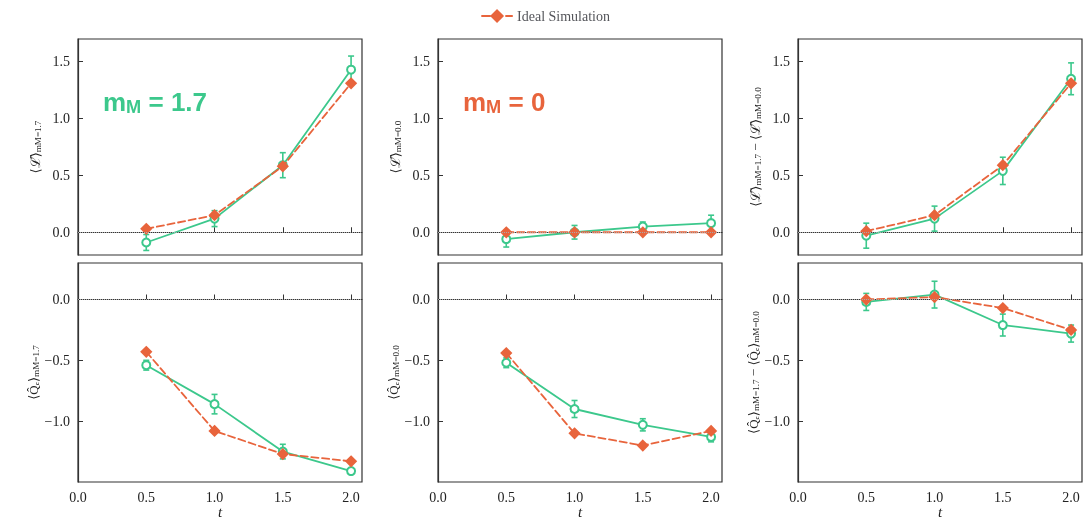  I want to click on annotation: mM = 1.7, so click(155, 102).